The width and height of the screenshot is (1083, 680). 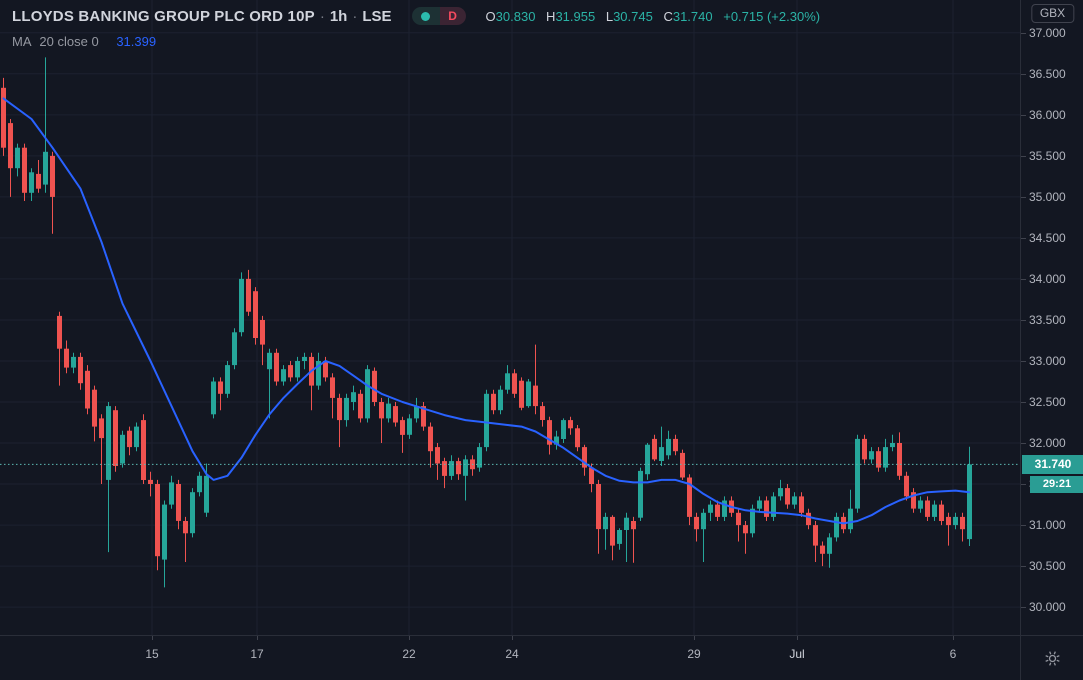 I want to click on price-axis-label: 35.000, so click(x=1047, y=196).